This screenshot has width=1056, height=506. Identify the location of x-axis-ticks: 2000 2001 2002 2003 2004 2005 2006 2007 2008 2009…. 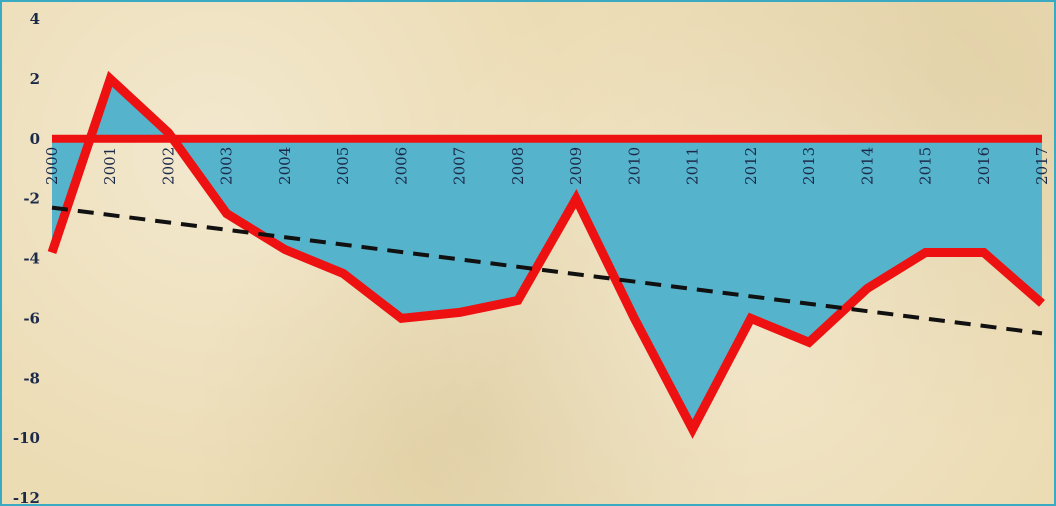
(547, 166).